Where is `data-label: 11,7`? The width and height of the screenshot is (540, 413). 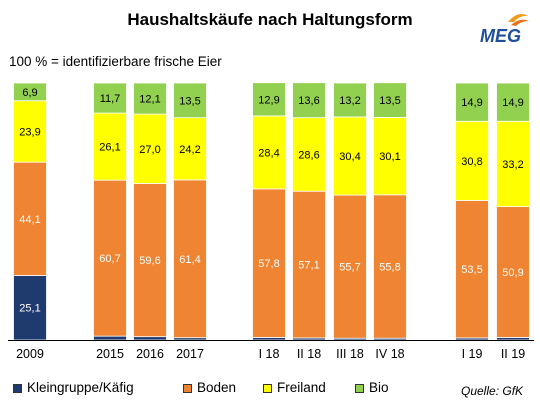
data-label: 11,7 is located at coordinates (110, 99).